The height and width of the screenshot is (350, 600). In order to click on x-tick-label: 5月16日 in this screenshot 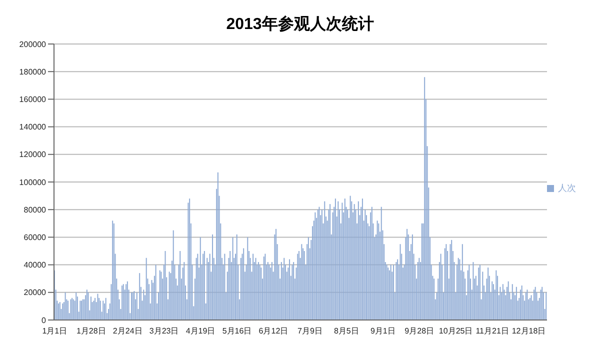, I will do `click(237, 331)`.